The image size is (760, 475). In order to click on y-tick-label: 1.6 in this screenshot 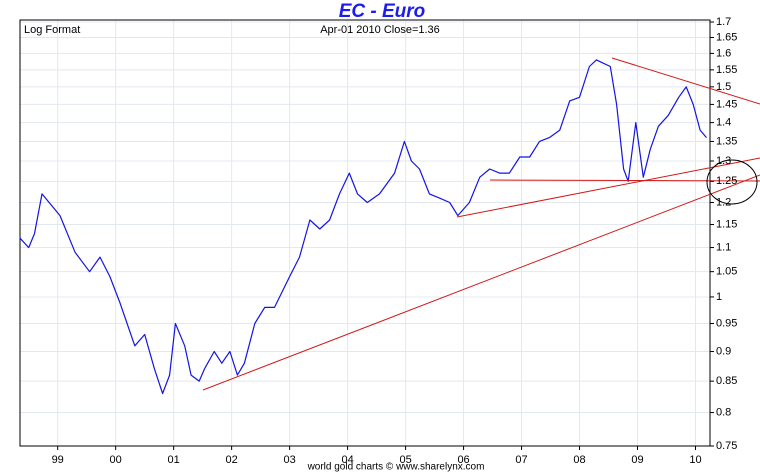, I will do `click(723, 53)`.